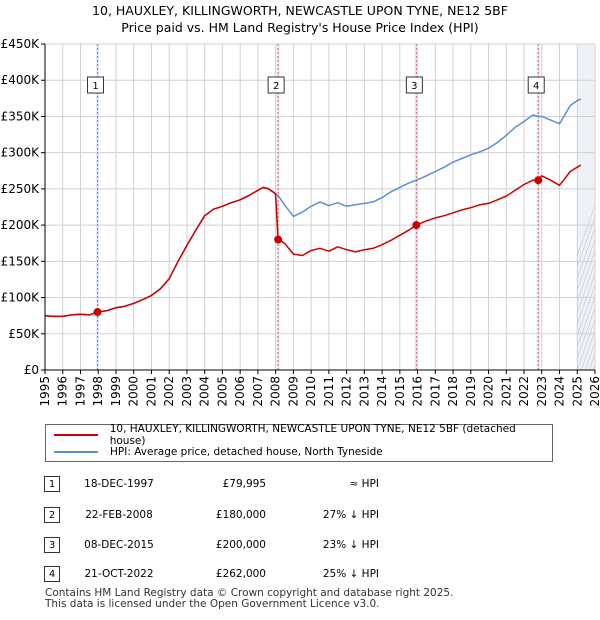 The width and height of the screenshot is (600, 620). Describe the element at coordinates (347, 391) in the screenshot. I see `x-tick-label: 2012` at that location.